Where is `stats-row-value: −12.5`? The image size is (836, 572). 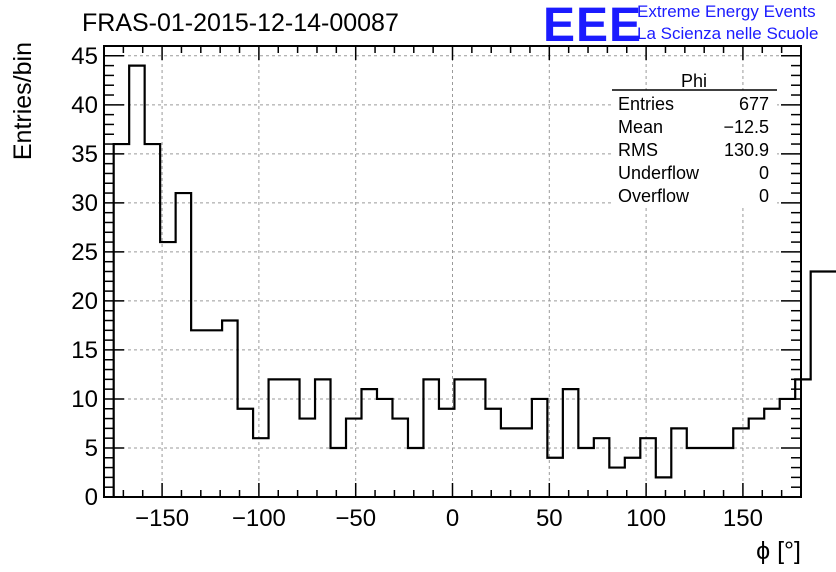 stats-row-value: −12.5 is located at coordinates (746, 127).